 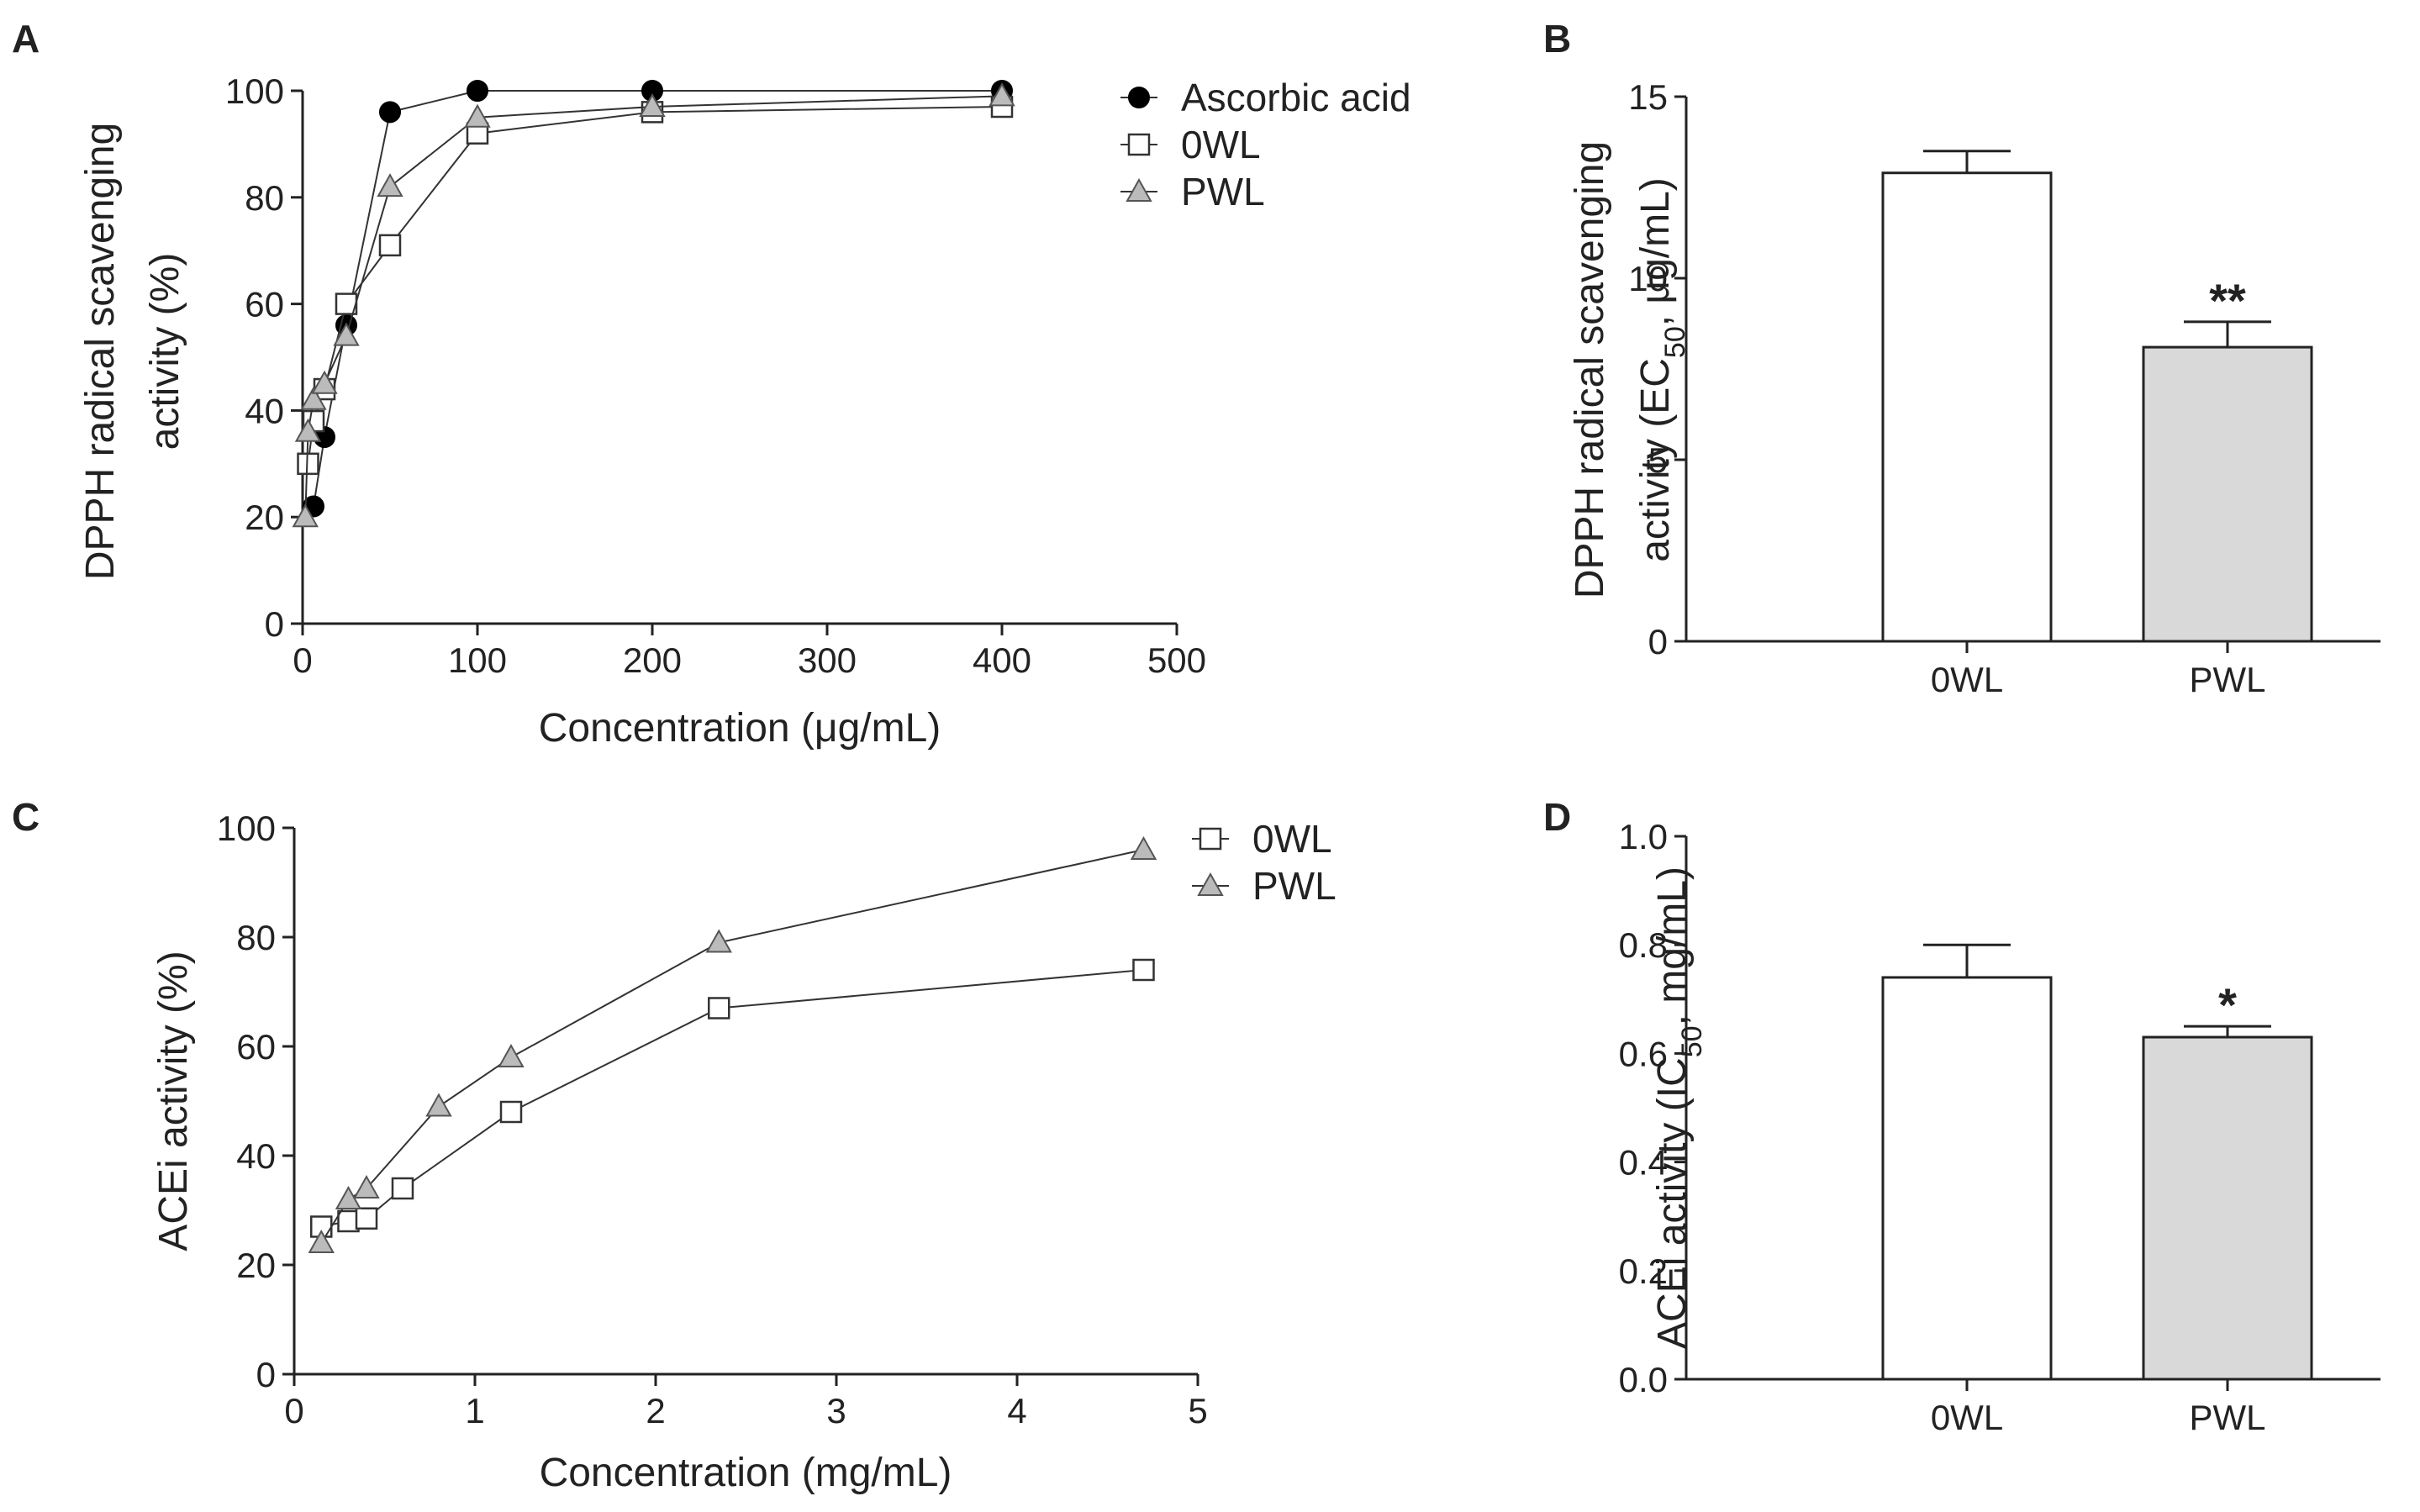 What do you see at coordinates (652, 660) in the screenshot?
I see `x-tick-label: 200` at bounding box center [652, 660].